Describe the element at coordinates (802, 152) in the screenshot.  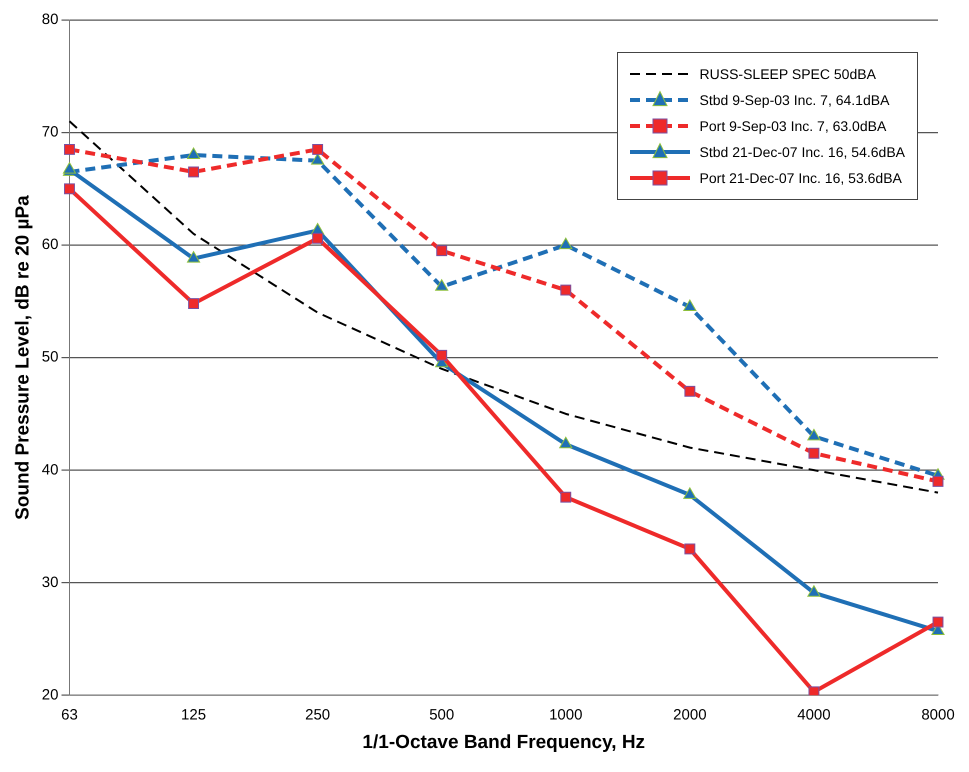
I see `legend-label: Stbd 21-Dec-07 Inc. 16, 54.6dBA` at that location.